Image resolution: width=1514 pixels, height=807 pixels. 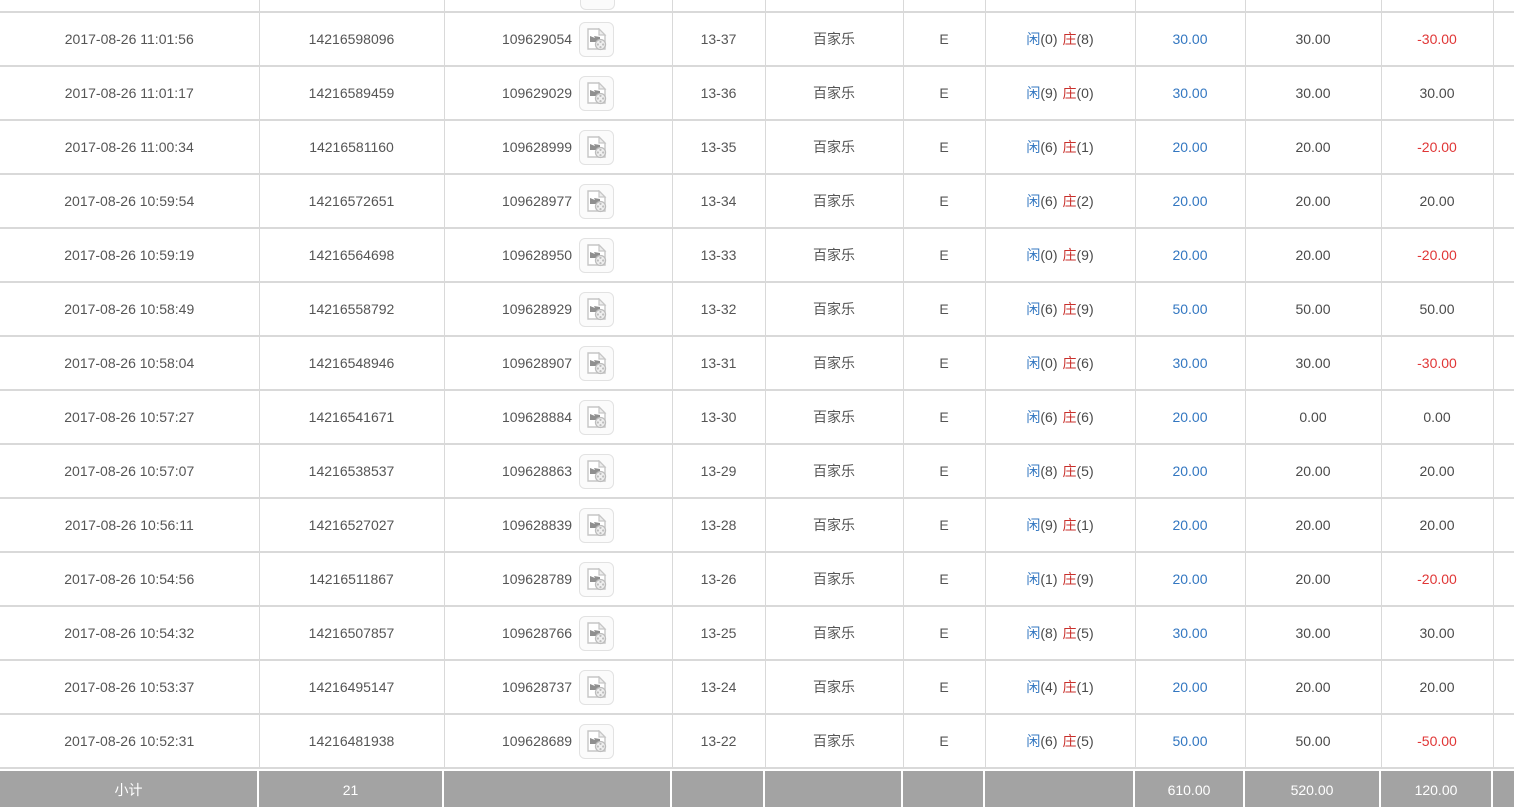 I want to click on round-id: 109628689, so click(x=537, y=741).